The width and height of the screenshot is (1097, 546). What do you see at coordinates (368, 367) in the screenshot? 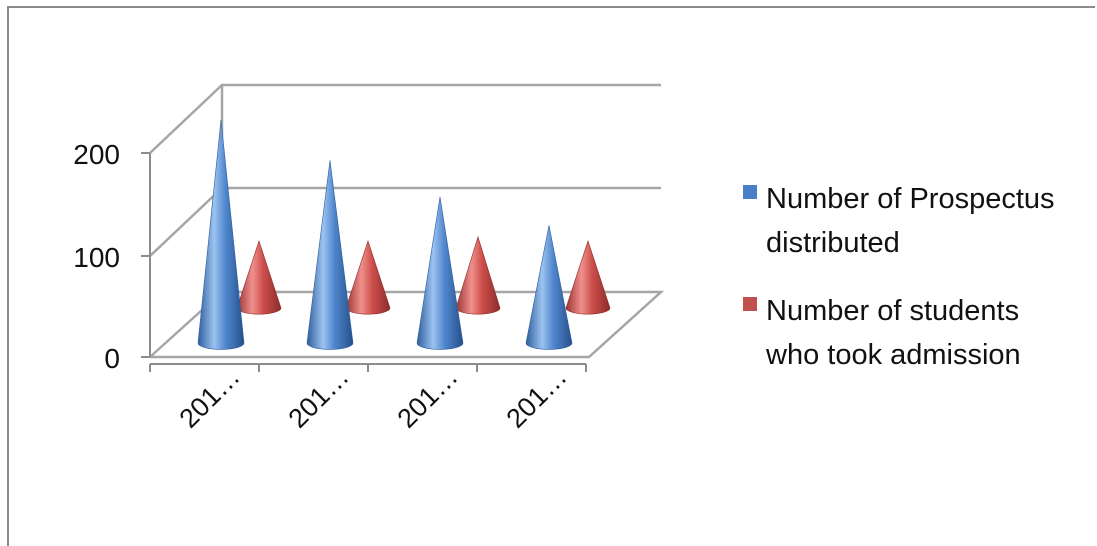
I see `x-axis` at bounding box center [368, 367].